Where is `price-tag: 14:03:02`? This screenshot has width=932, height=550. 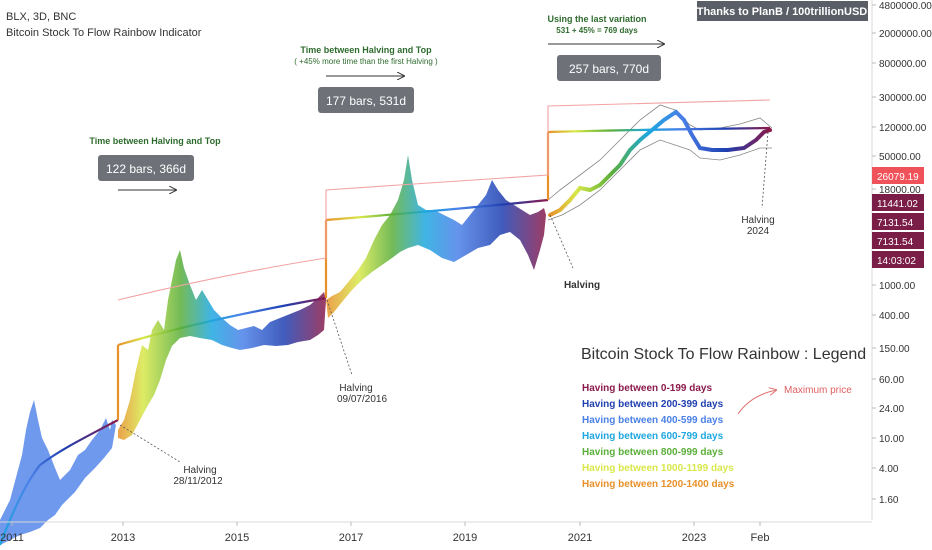 price-tag: 14:03:02 is located at coordinates (896, 261).